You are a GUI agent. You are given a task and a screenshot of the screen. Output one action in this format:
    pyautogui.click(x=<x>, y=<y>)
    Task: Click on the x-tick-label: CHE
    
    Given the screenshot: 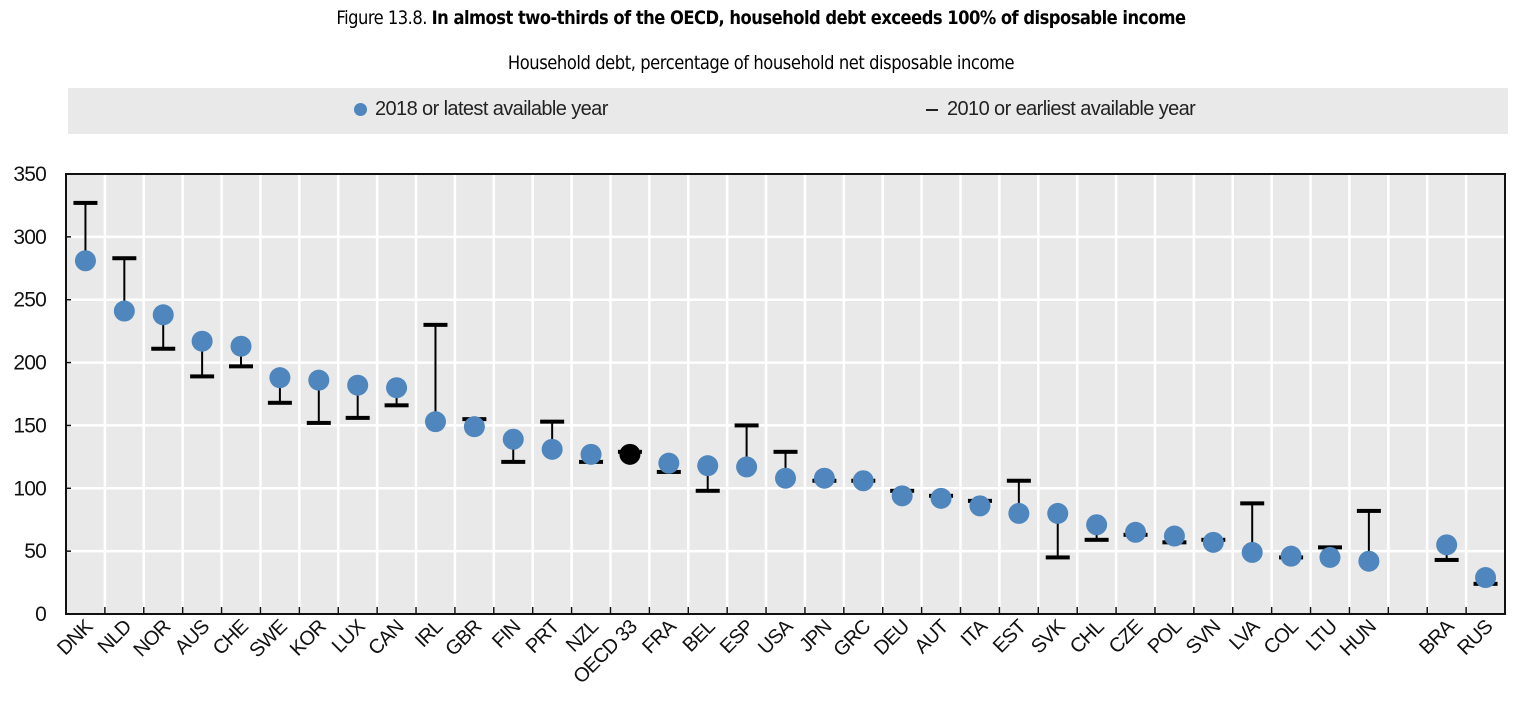 What is the action you would take?
    pyautogui.click(x=231, y=638)
    